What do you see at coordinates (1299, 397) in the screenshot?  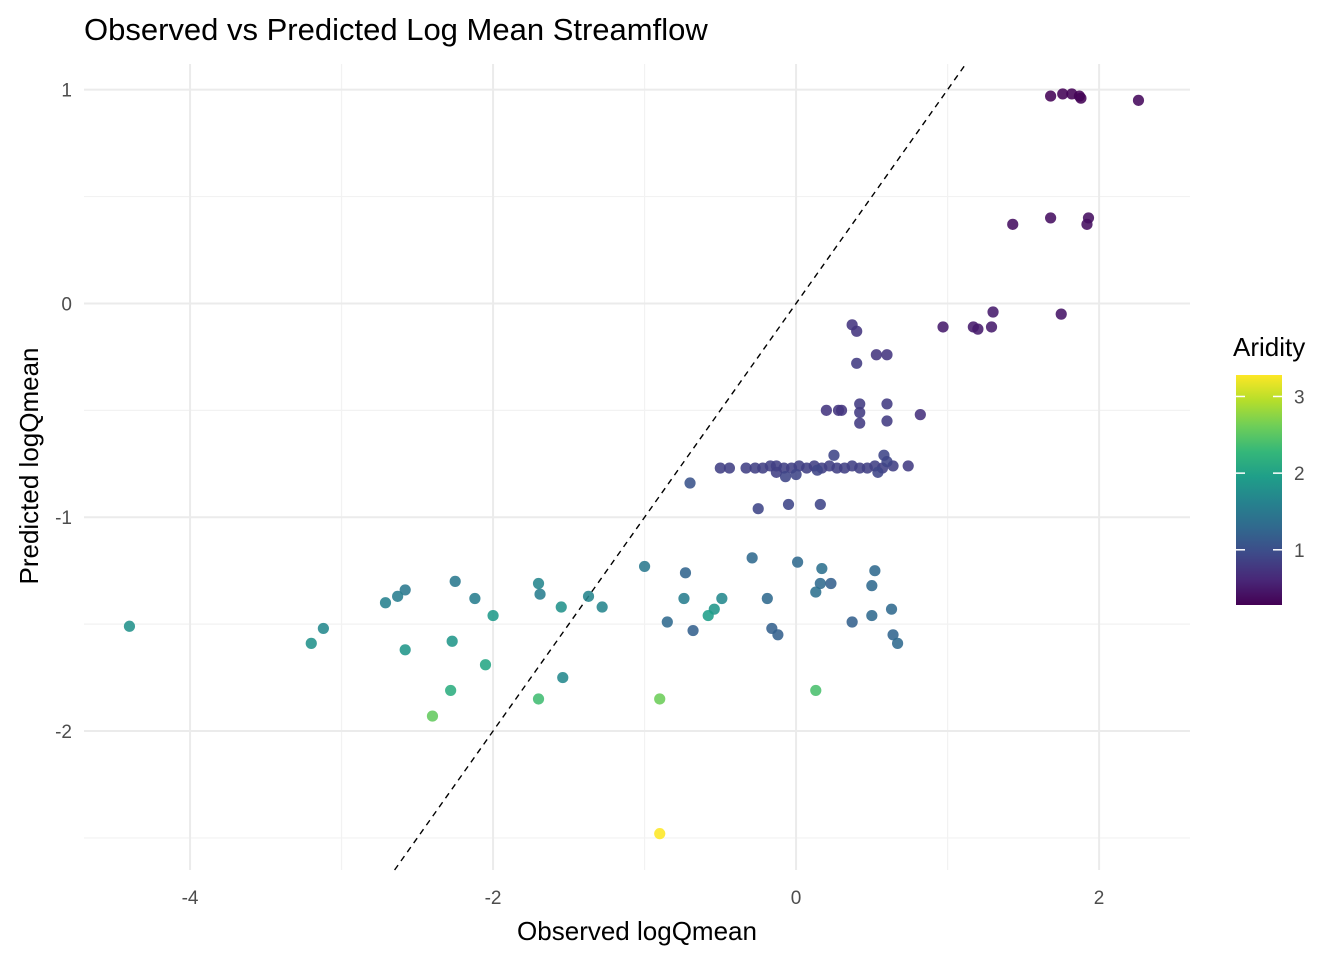 I see `colorbar-tick-label: 3` at bounding box center [1299, 397].